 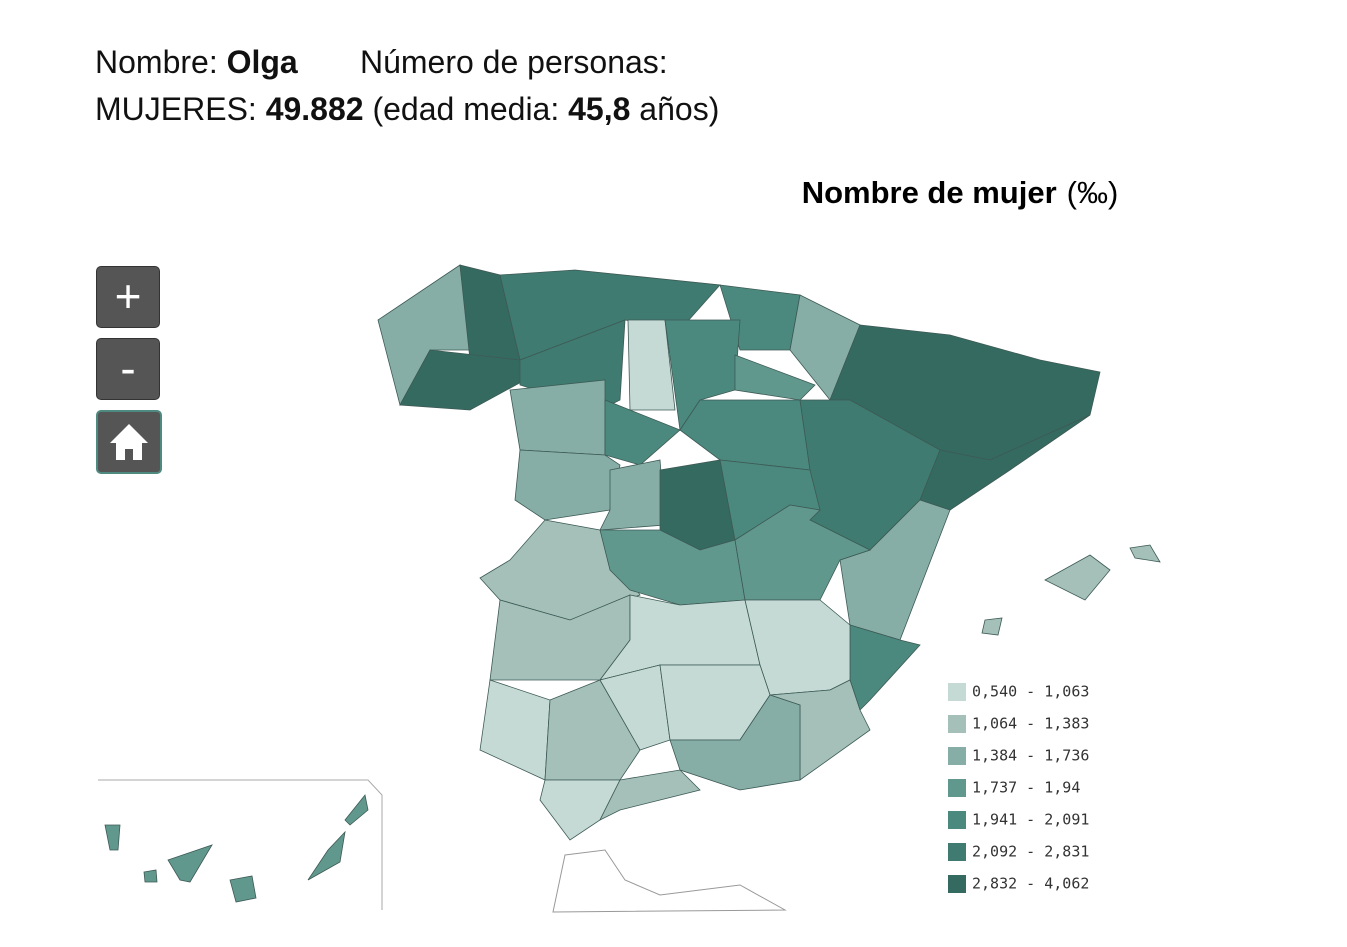 What do you see at coordinates (314, 109) in the screenshot?
I see `count: 49.882` at bounding box center [314, 109].